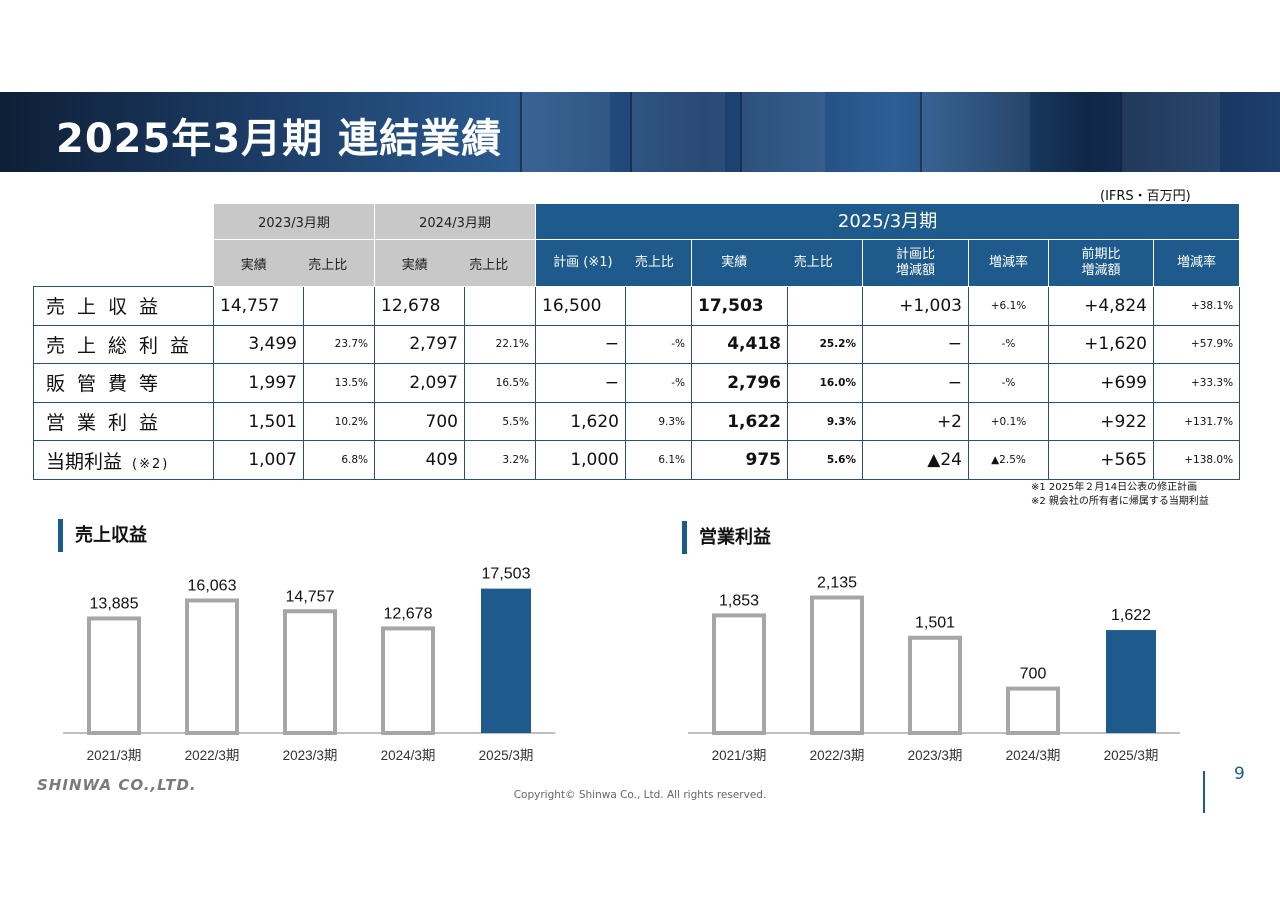 The width and height of the screenshot is (1280, 905). What do you see at coordinates (1101, 460) in the screenshot?
I see `cell-dyoy: +565` at bounding box center [1101, 460].